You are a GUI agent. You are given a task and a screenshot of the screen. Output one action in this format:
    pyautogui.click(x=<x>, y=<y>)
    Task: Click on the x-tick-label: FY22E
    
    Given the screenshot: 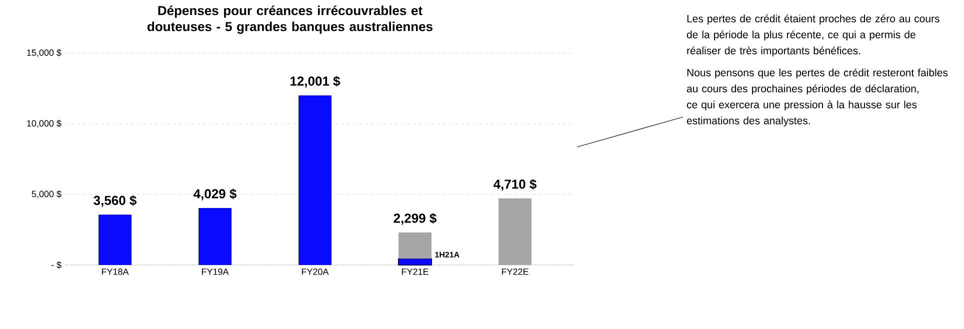 What is the action you would take?
    pyautogui.click(x=515, y=271)
    